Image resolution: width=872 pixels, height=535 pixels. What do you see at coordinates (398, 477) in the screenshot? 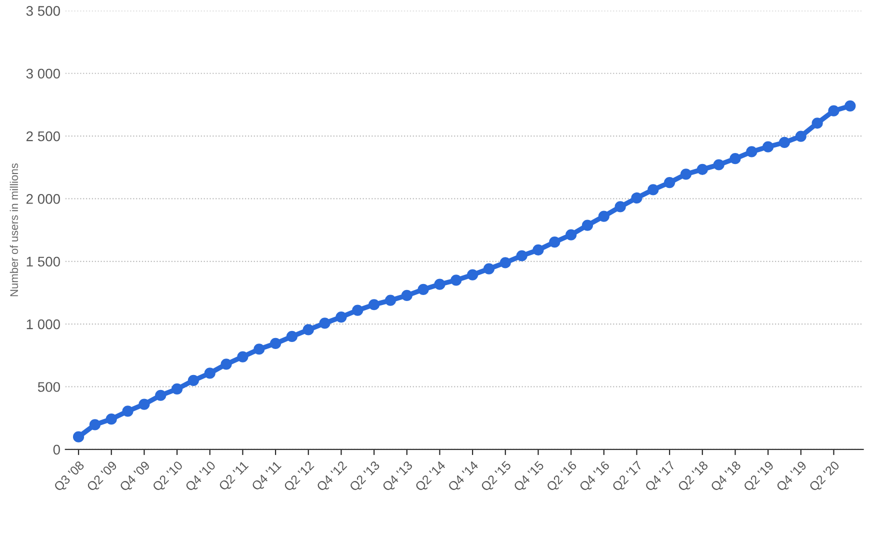
I see `x-tick-label: Q4 '13` at bounding box center [398, 477].